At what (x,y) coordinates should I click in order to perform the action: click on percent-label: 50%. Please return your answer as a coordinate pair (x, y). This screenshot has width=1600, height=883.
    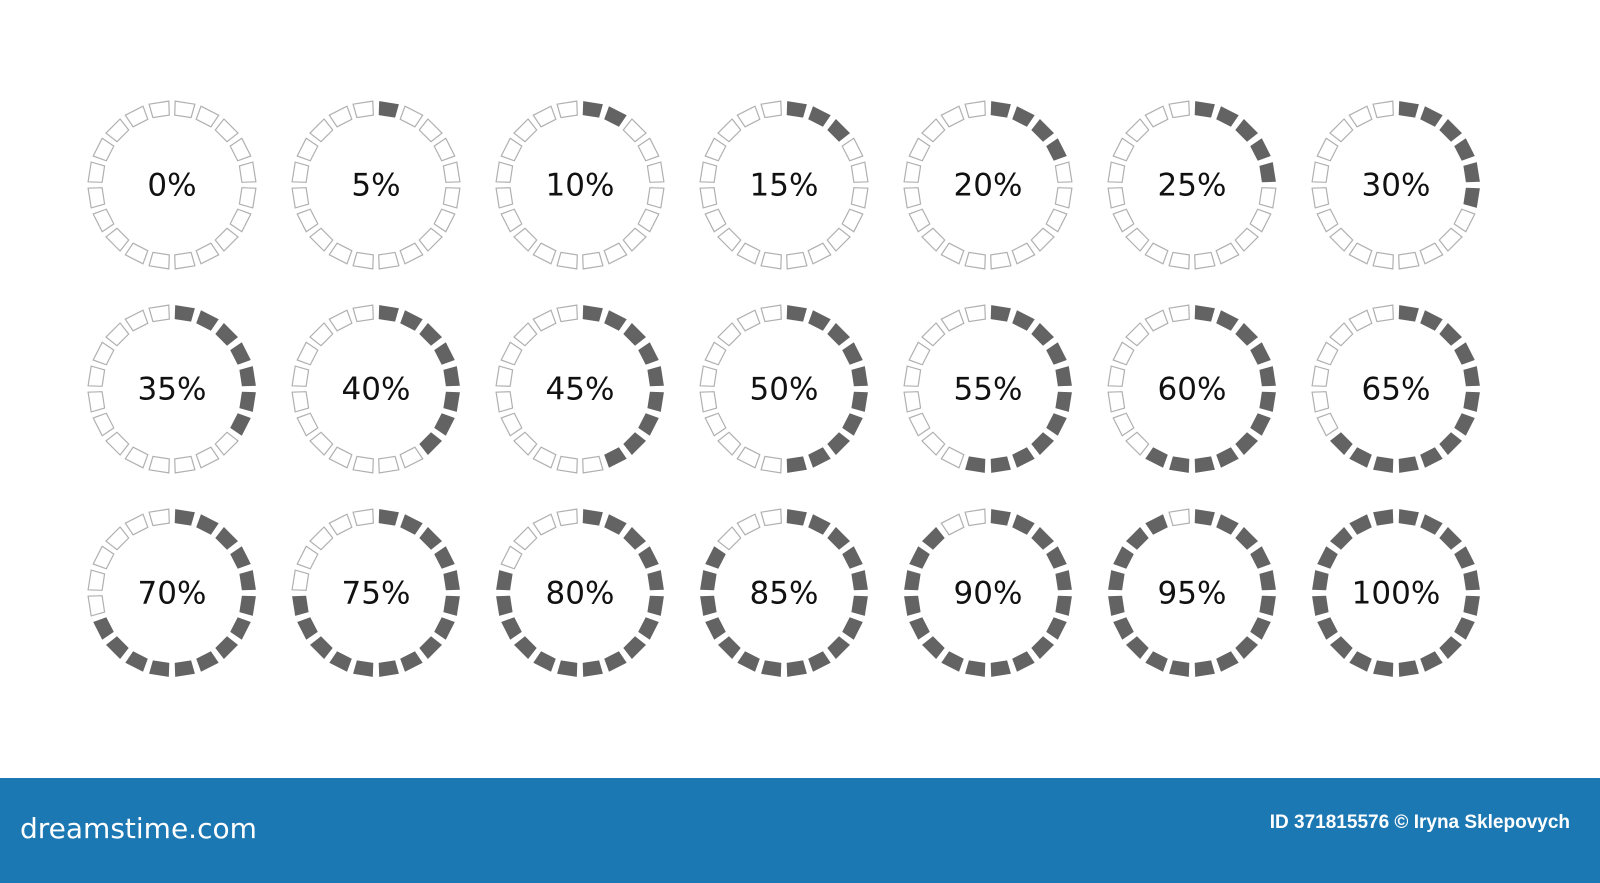
    Looking at the image, I should click on (784, 390).